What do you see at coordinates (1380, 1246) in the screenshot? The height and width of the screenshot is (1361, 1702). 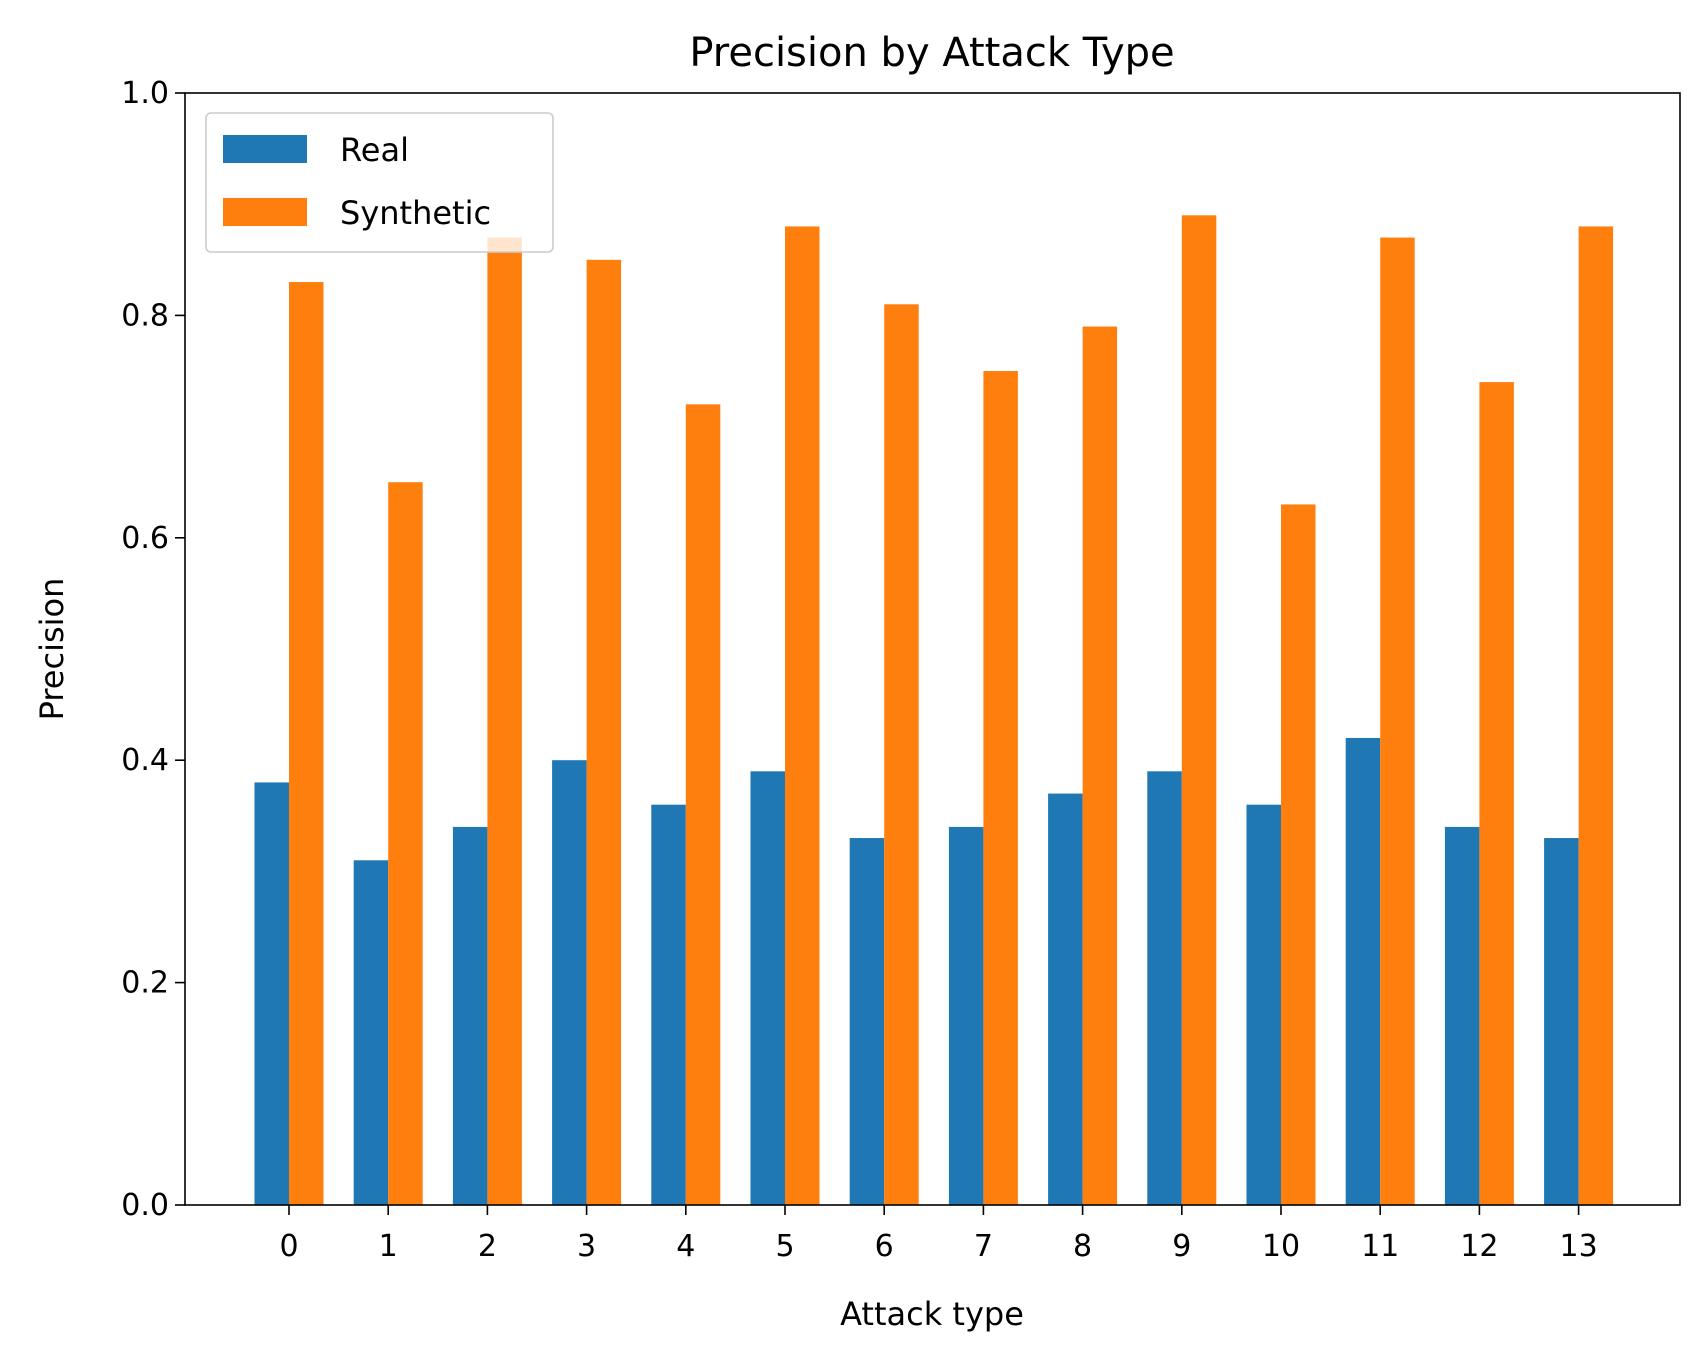 I see `x-tick-label: 11` at bounding box center [1380, 1246].